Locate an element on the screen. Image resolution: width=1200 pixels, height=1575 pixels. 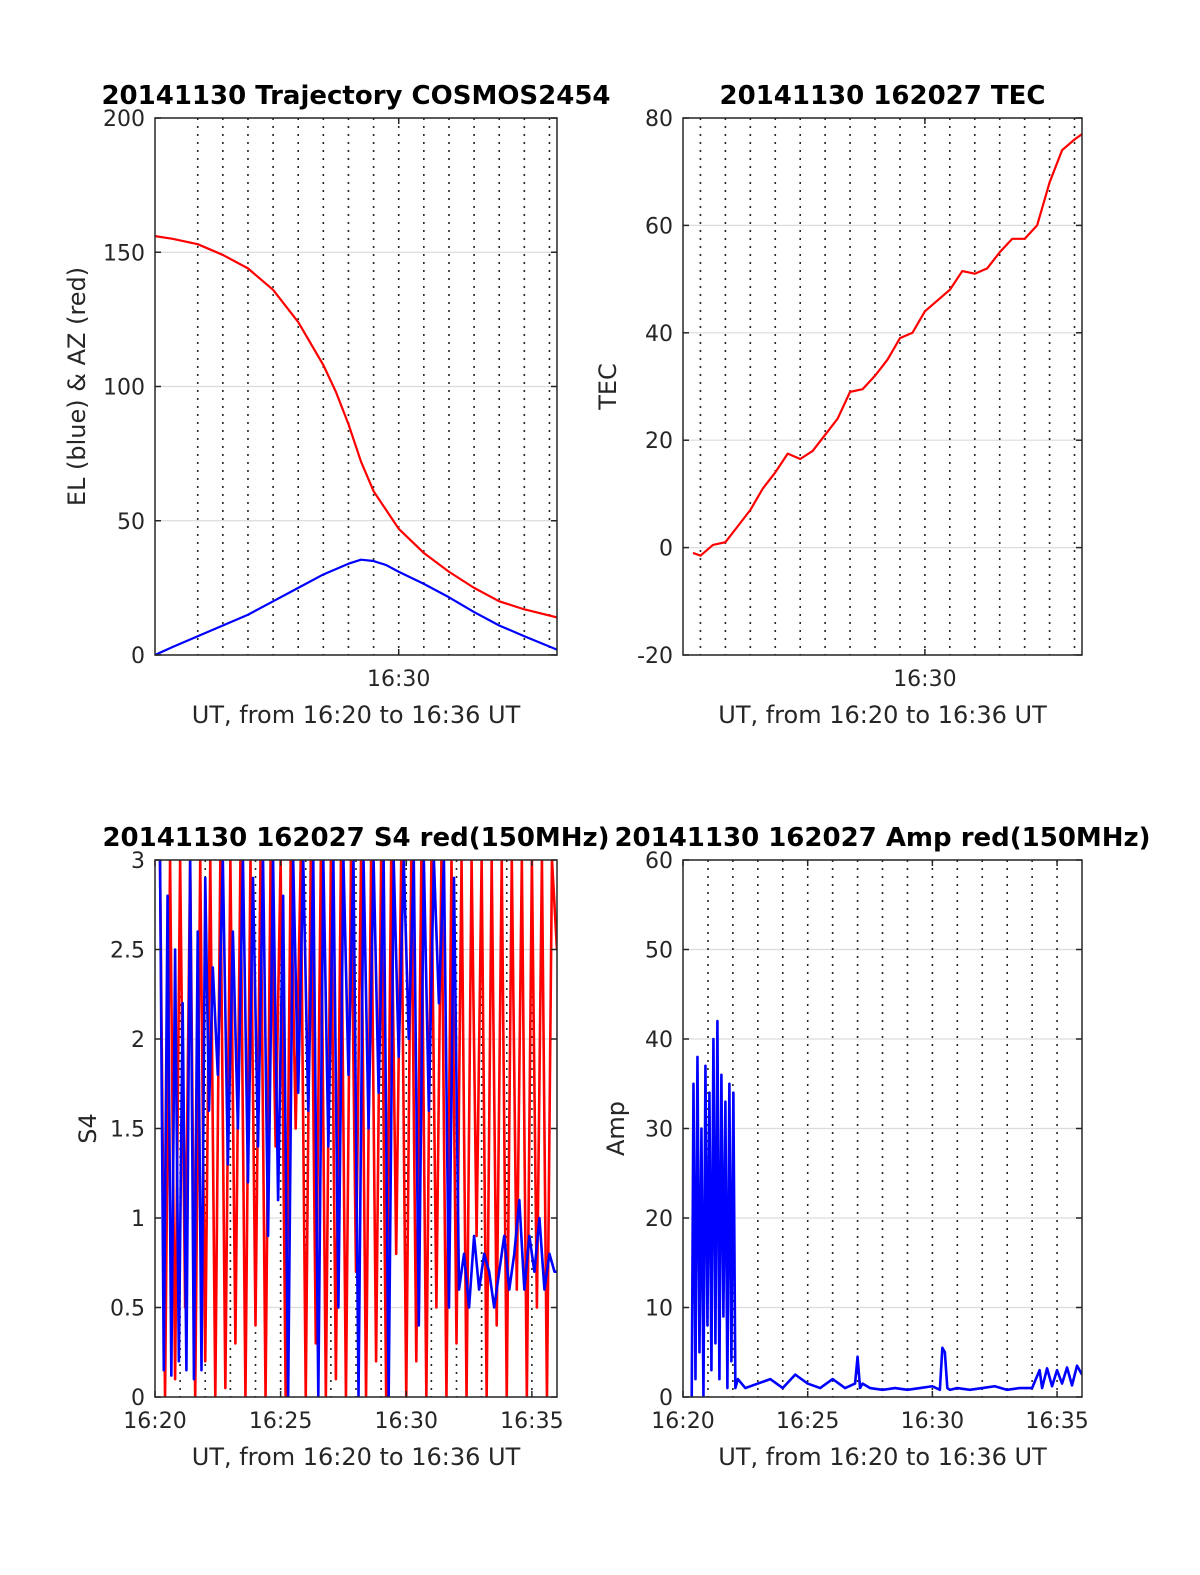
y-tick-label: -20 is located at coordinates (655, 656).